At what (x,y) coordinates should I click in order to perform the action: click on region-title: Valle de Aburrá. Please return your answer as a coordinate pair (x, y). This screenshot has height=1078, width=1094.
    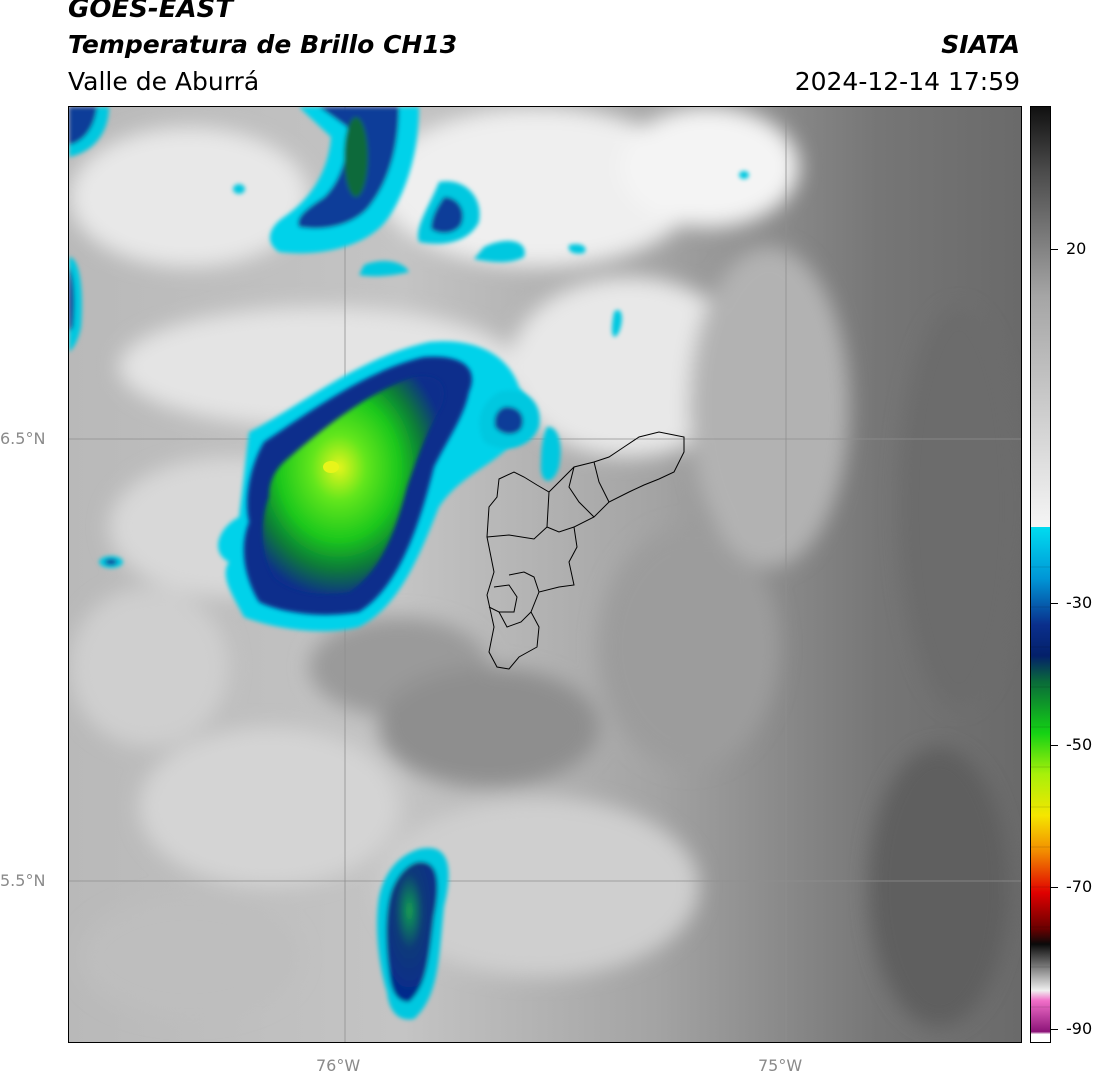
    Looking at the image, I should click on (164, 81).